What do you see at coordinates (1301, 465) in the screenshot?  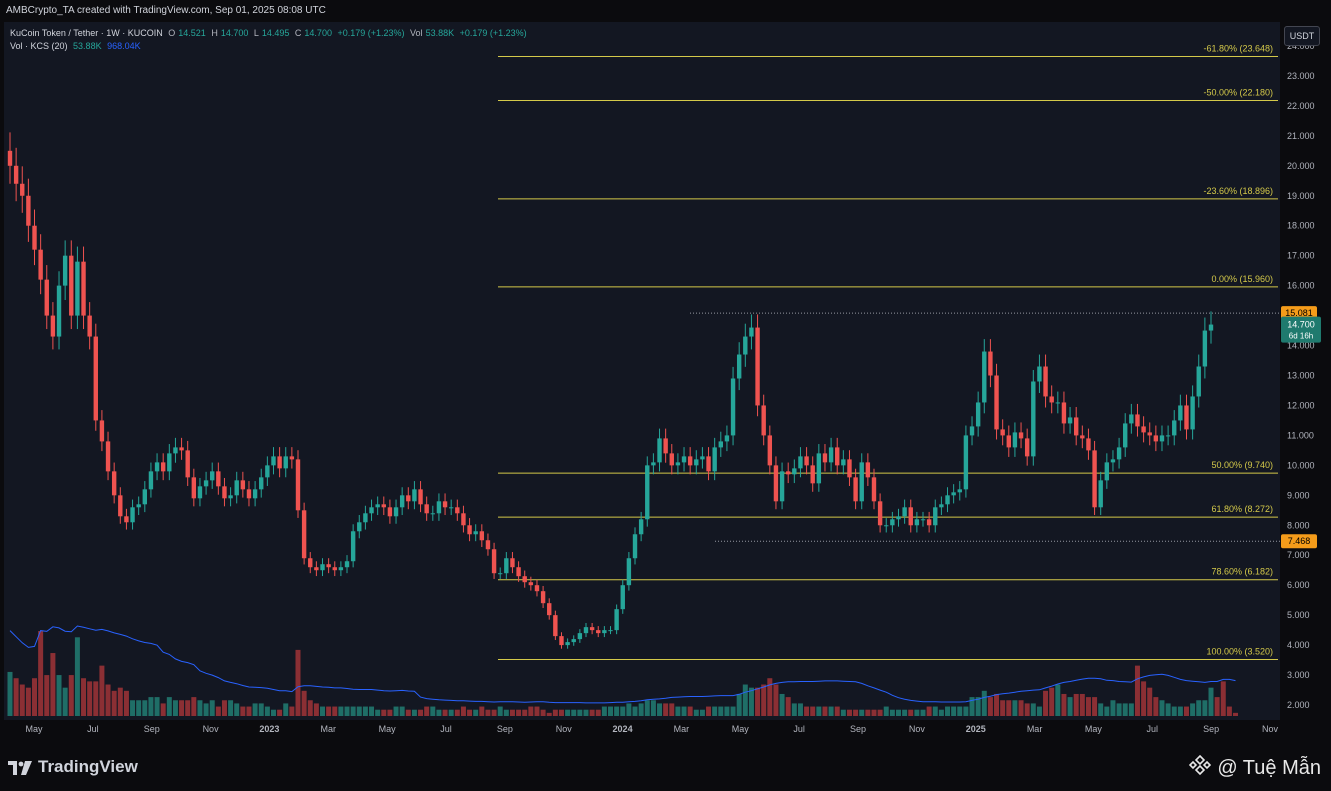 I see `y-tick-label: 10.000` at bounding box center [1301, 465].